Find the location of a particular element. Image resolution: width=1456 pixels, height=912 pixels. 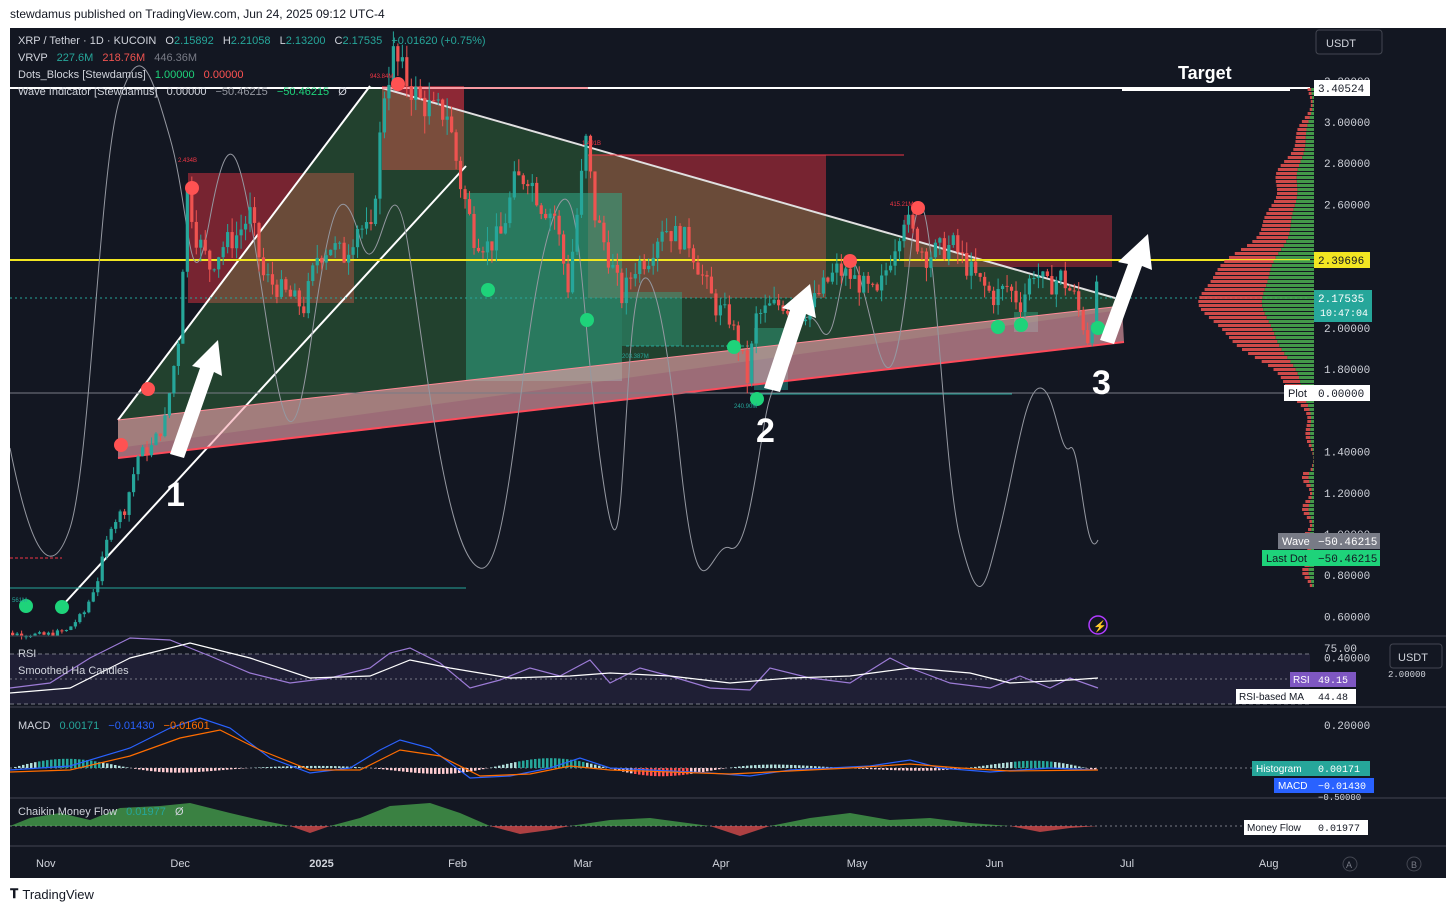

currency-button is located at coordinates (1349, 42).